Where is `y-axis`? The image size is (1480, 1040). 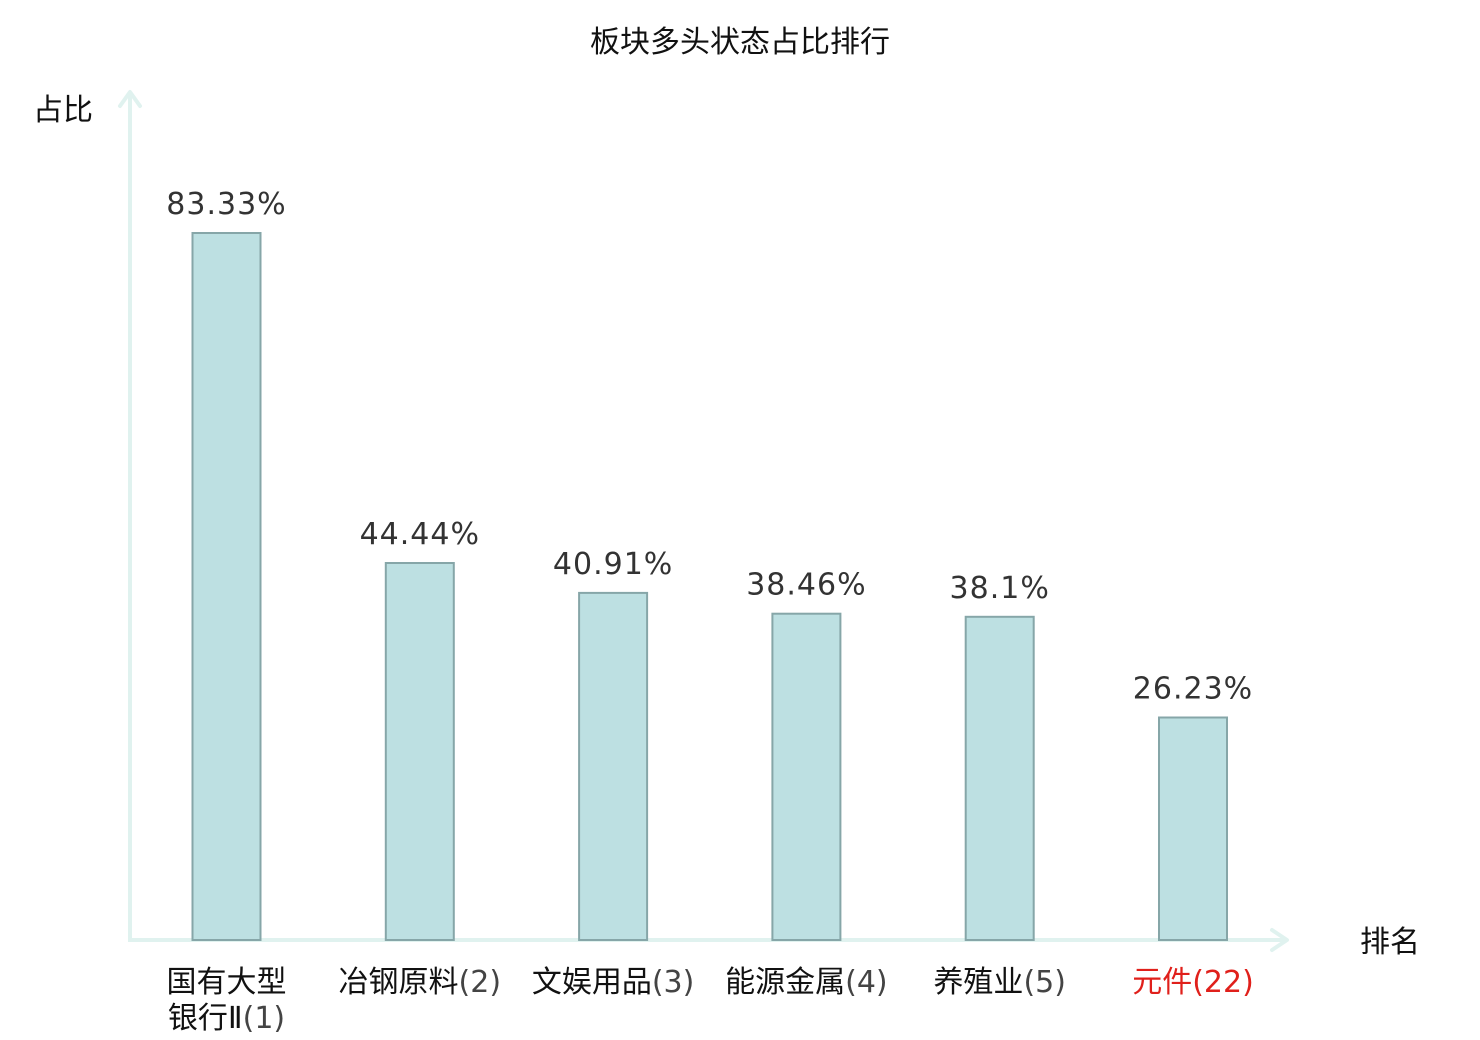
y-axis is located at coordinates (130, 515).